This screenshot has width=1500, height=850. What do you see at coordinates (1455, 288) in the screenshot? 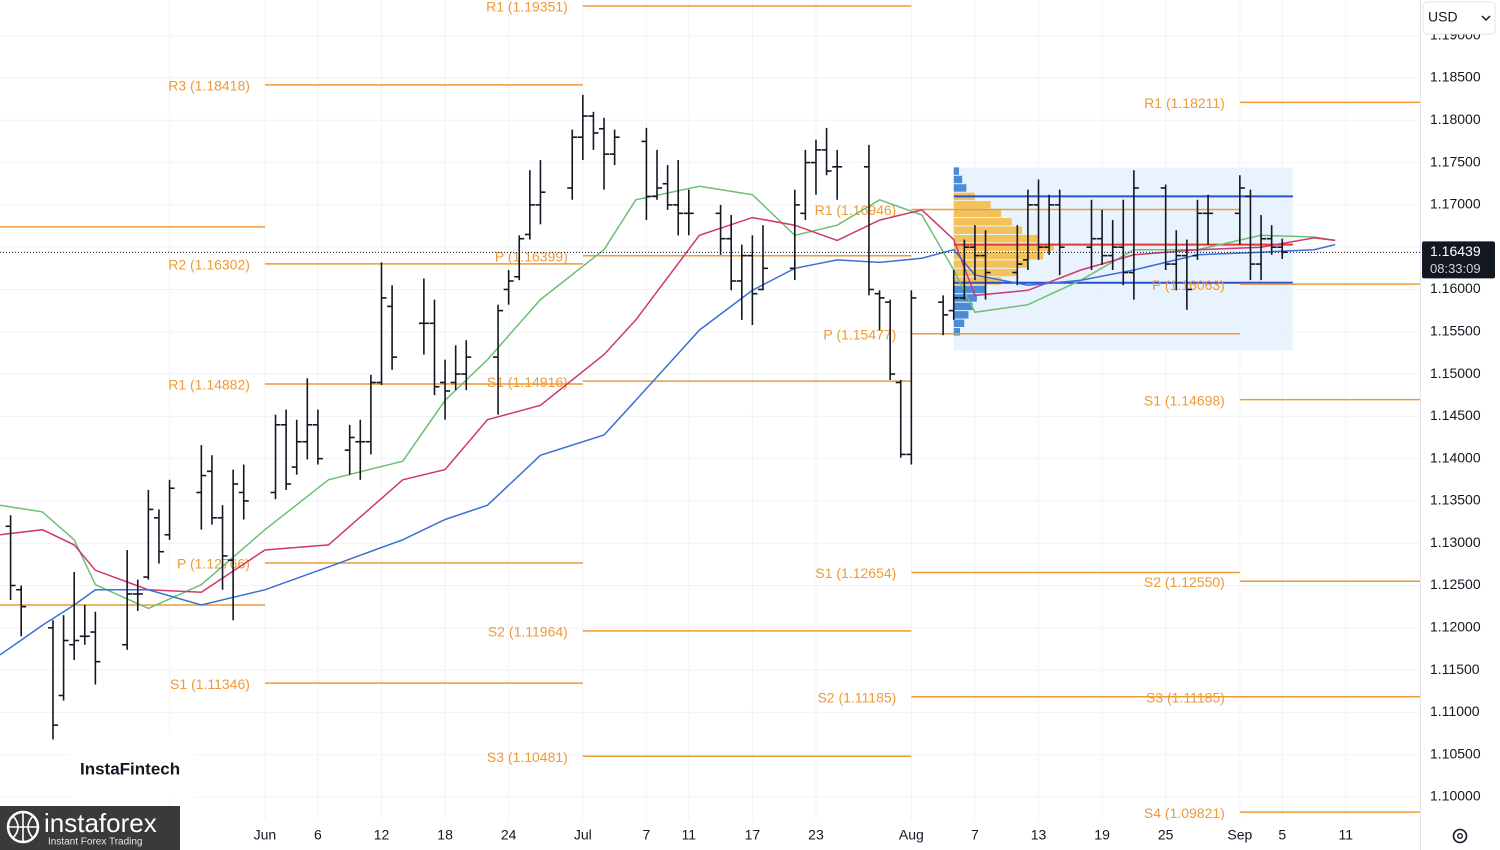
I see `y-tick-label: 1.16000` at bounding box center [1455, 288].